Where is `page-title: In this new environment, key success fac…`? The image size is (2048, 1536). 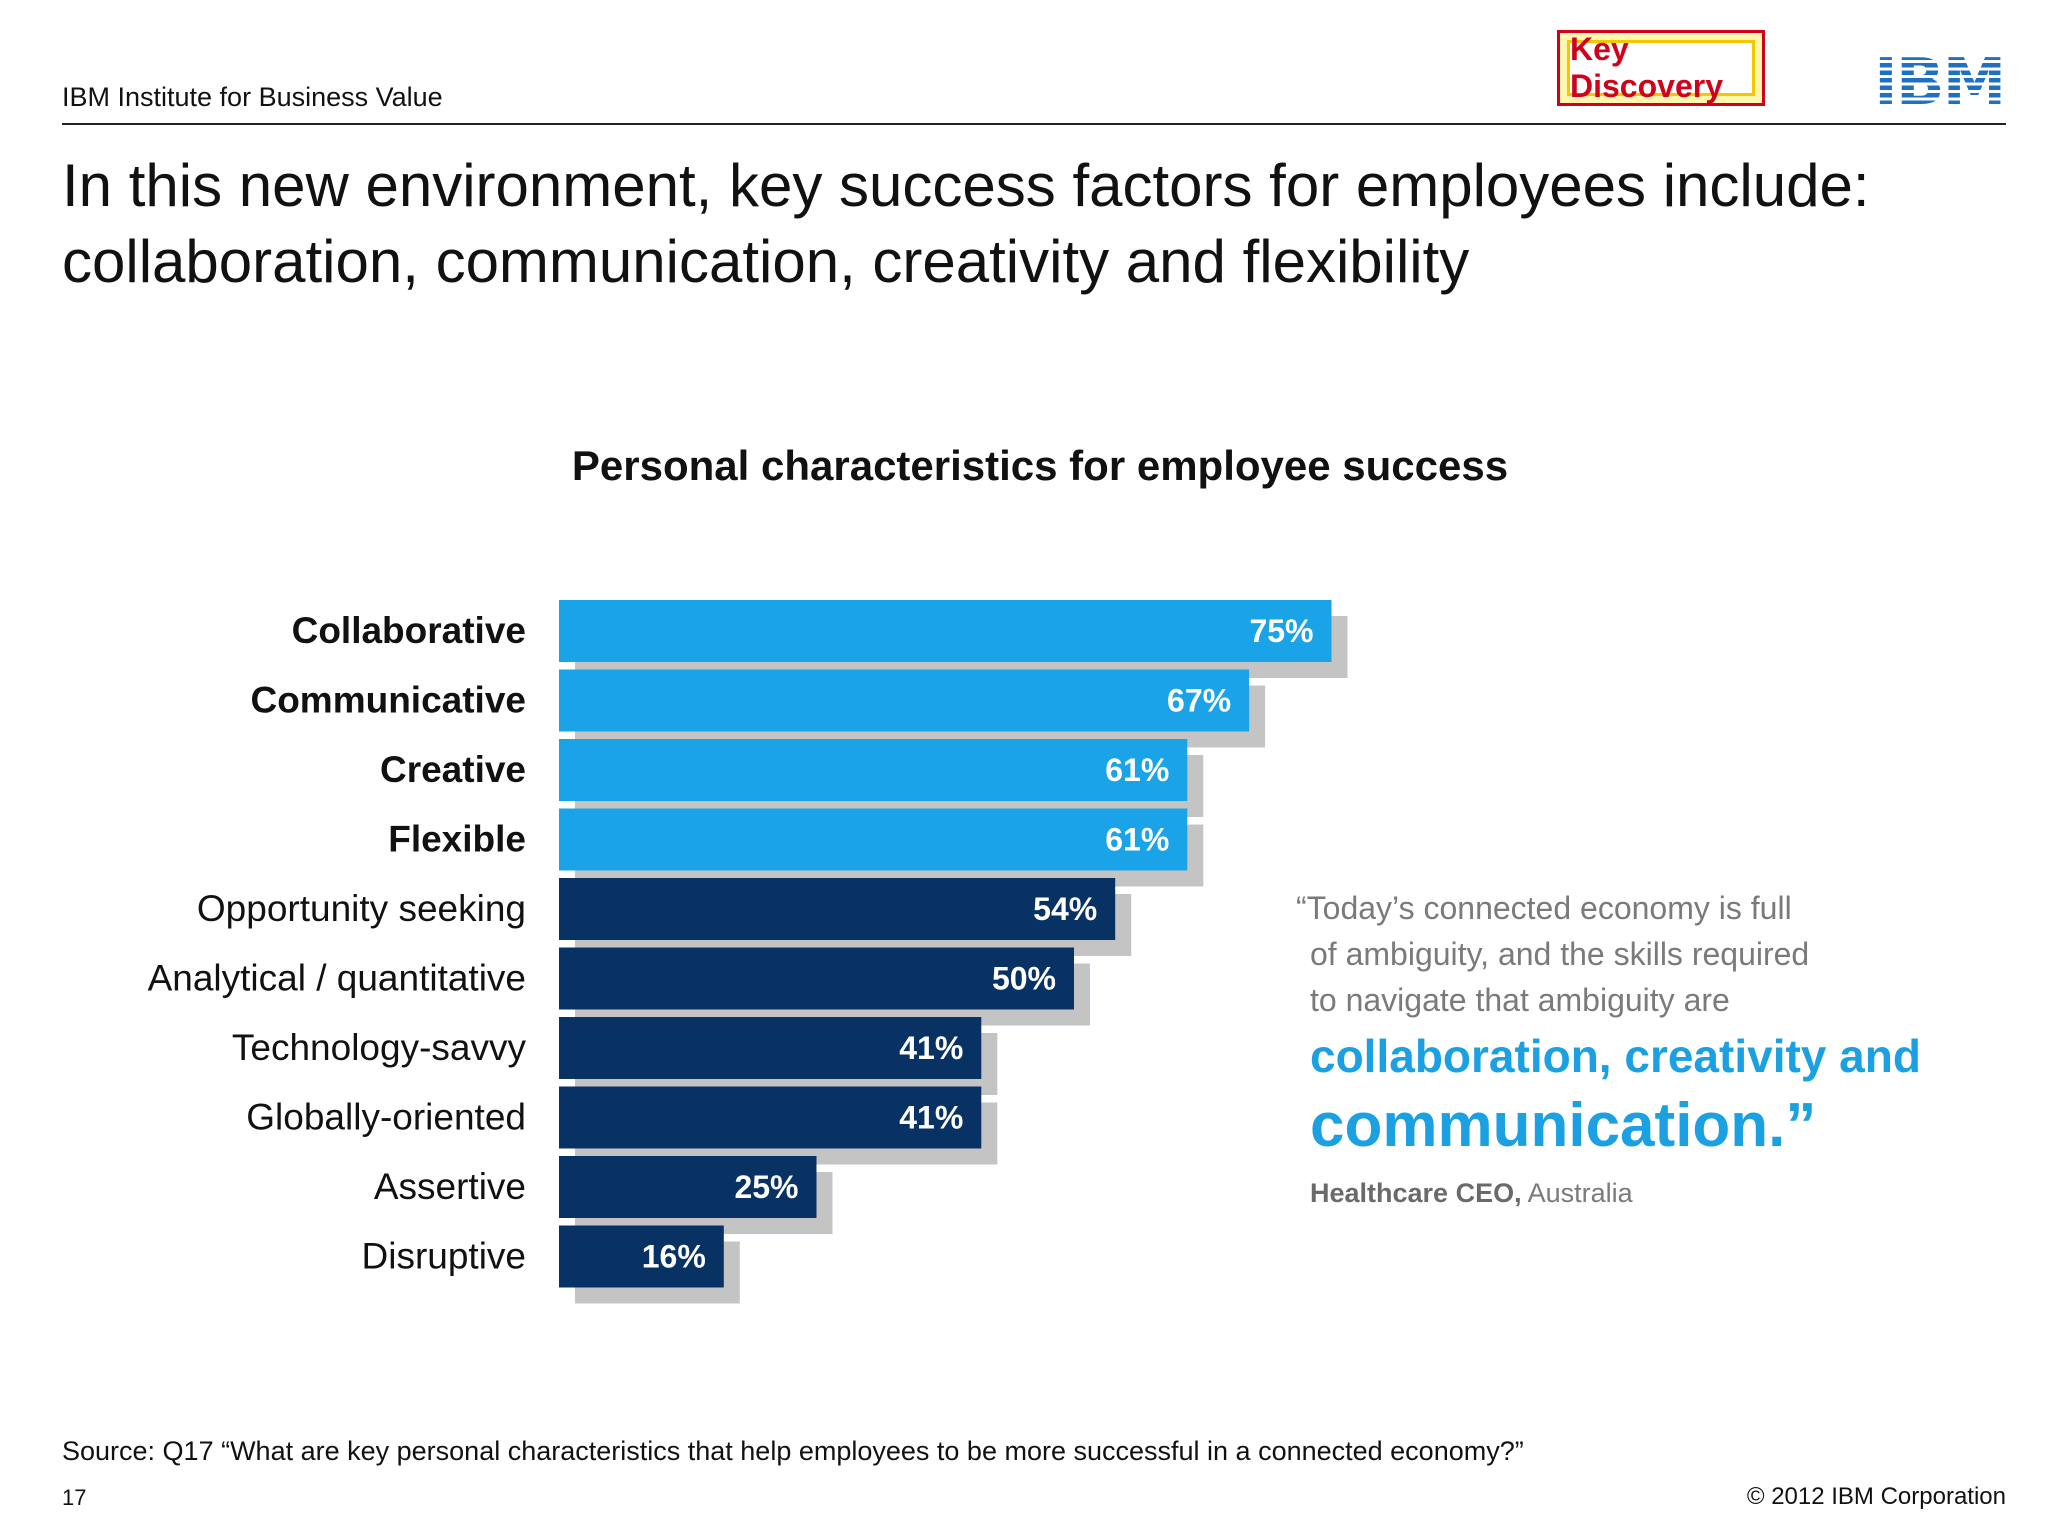 page-title: In this new environment, key success fac… is located at coordinates (1037, 224).